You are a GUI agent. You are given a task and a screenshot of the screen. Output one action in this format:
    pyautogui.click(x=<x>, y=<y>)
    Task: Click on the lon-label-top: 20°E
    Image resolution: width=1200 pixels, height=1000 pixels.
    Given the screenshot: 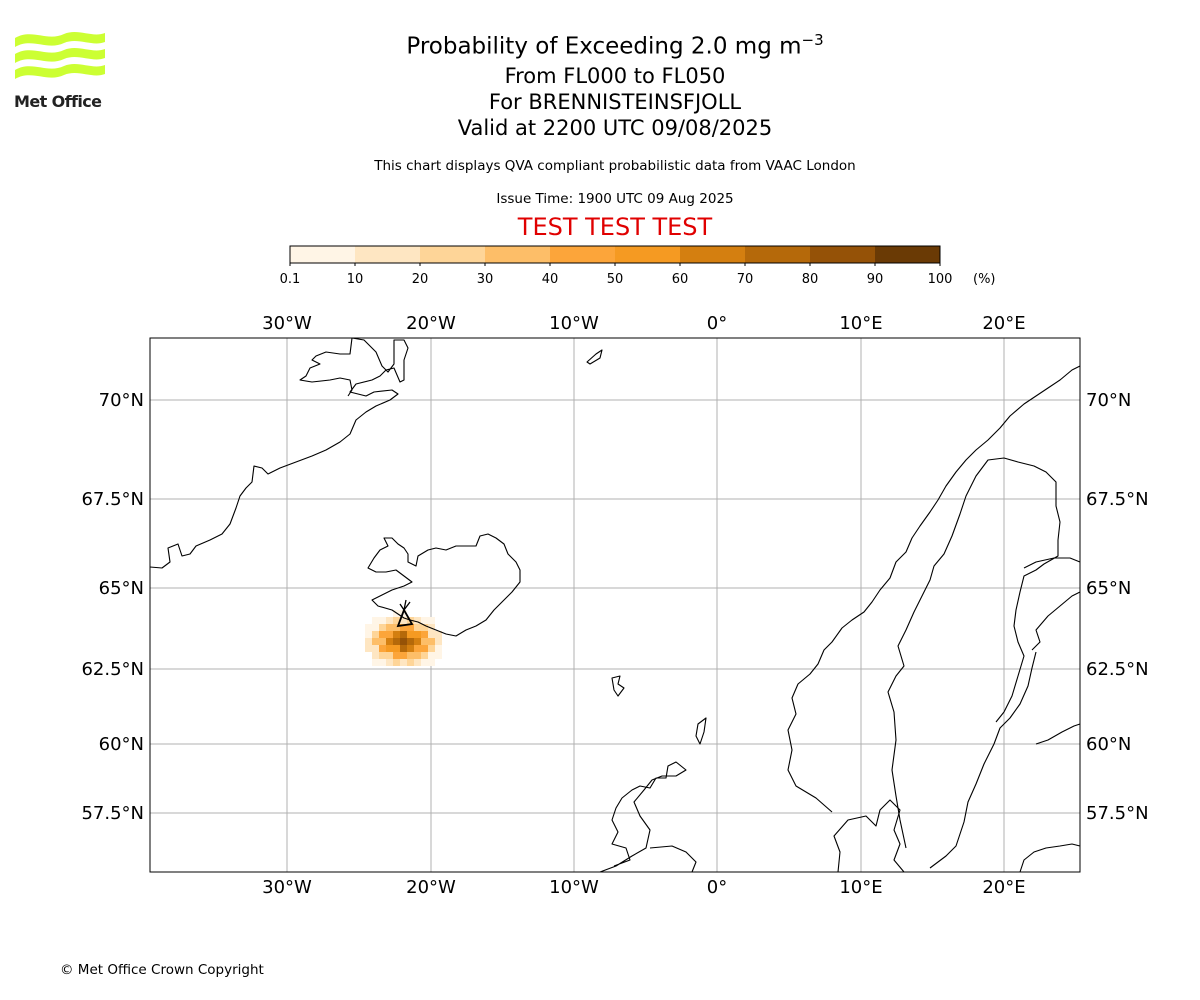 What is the action you would take?
    pyautogui.click(x=1003, y=323)
    